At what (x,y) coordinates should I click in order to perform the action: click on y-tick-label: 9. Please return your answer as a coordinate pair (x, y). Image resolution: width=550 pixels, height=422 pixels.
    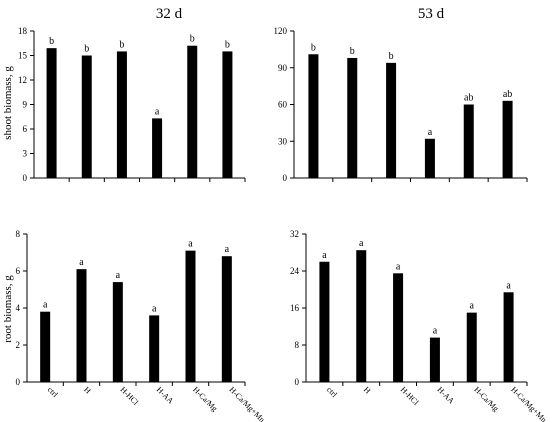
    Looking at the image, I should click on (25, 105).